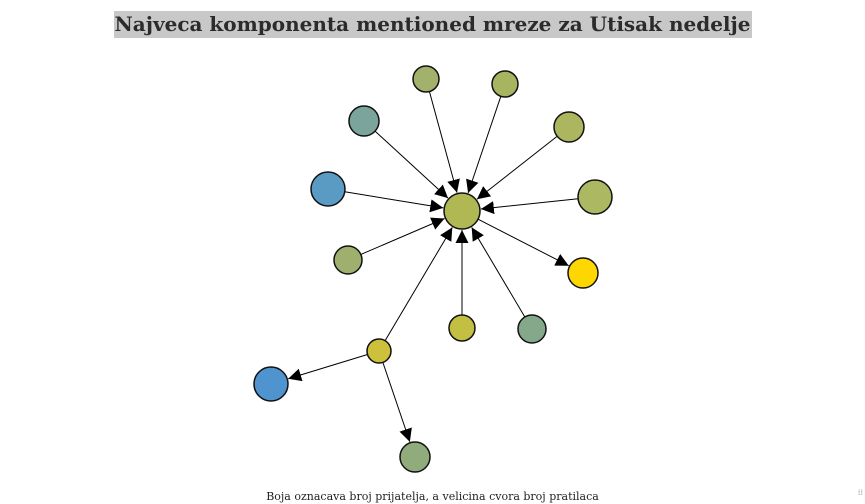  I want to click on edge-hub-to-n12, so click(328, 368).